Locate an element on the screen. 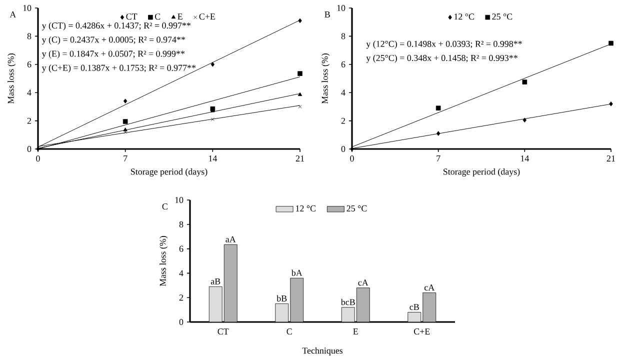  annotation: y (CT) = 0.4286x + 0.1437; R² = 0.997** is located at coordinates (116, 26).